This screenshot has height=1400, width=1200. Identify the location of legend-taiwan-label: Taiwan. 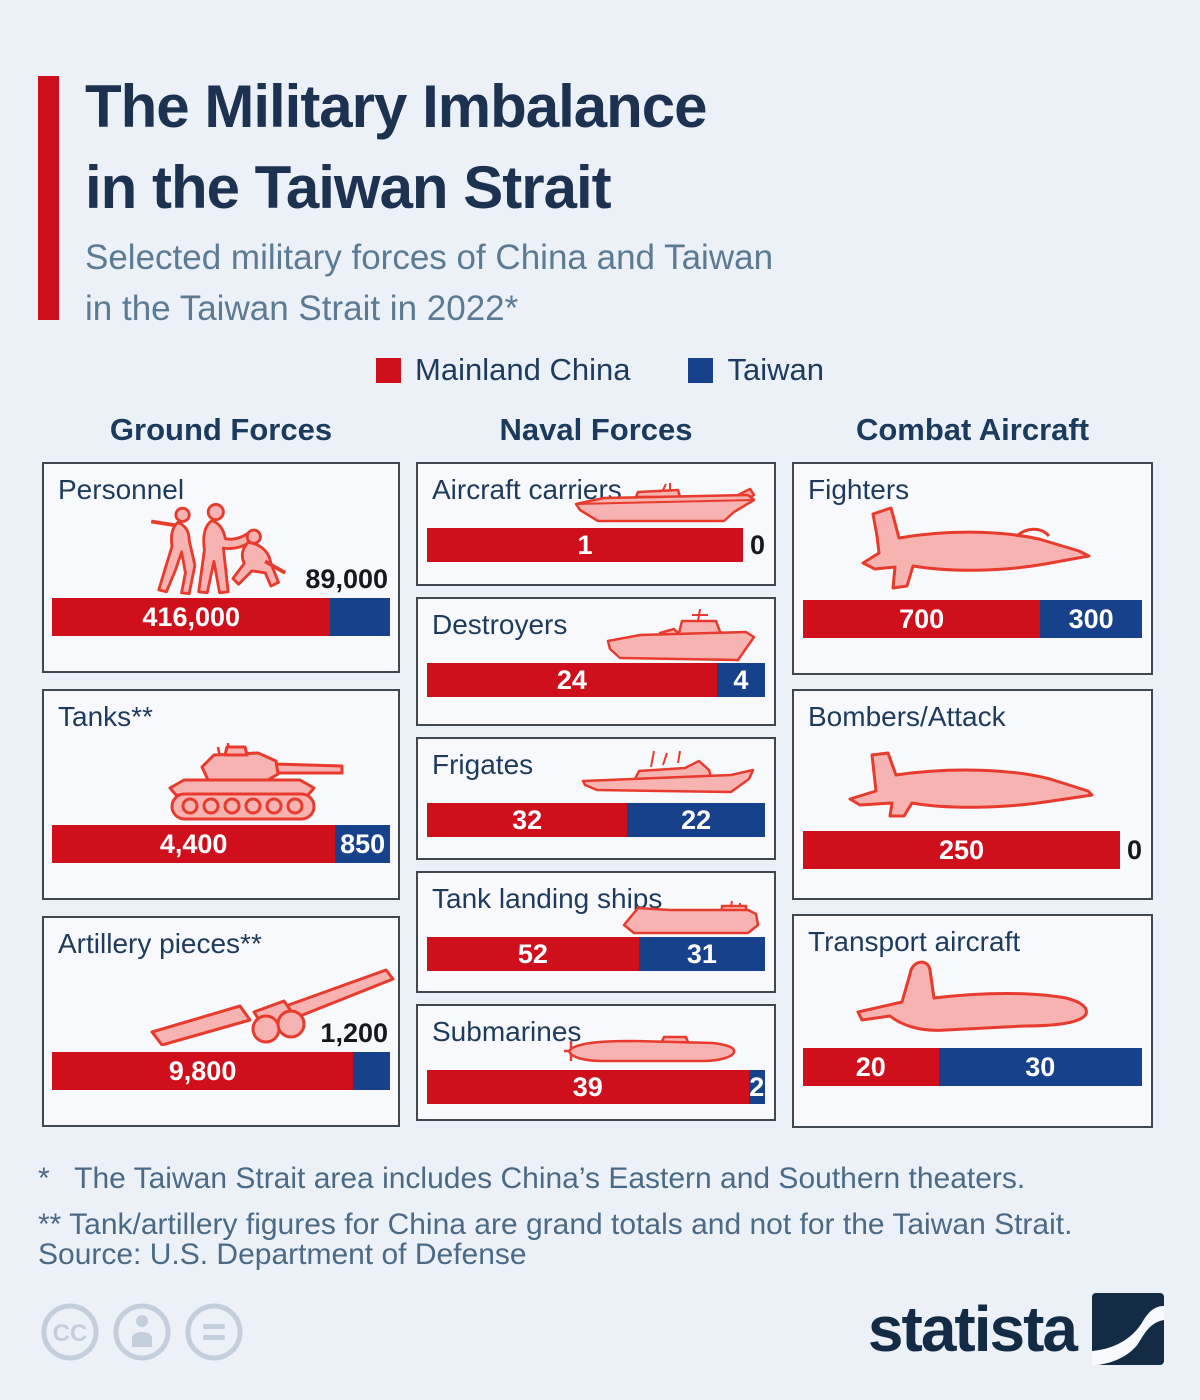
(775, 369).